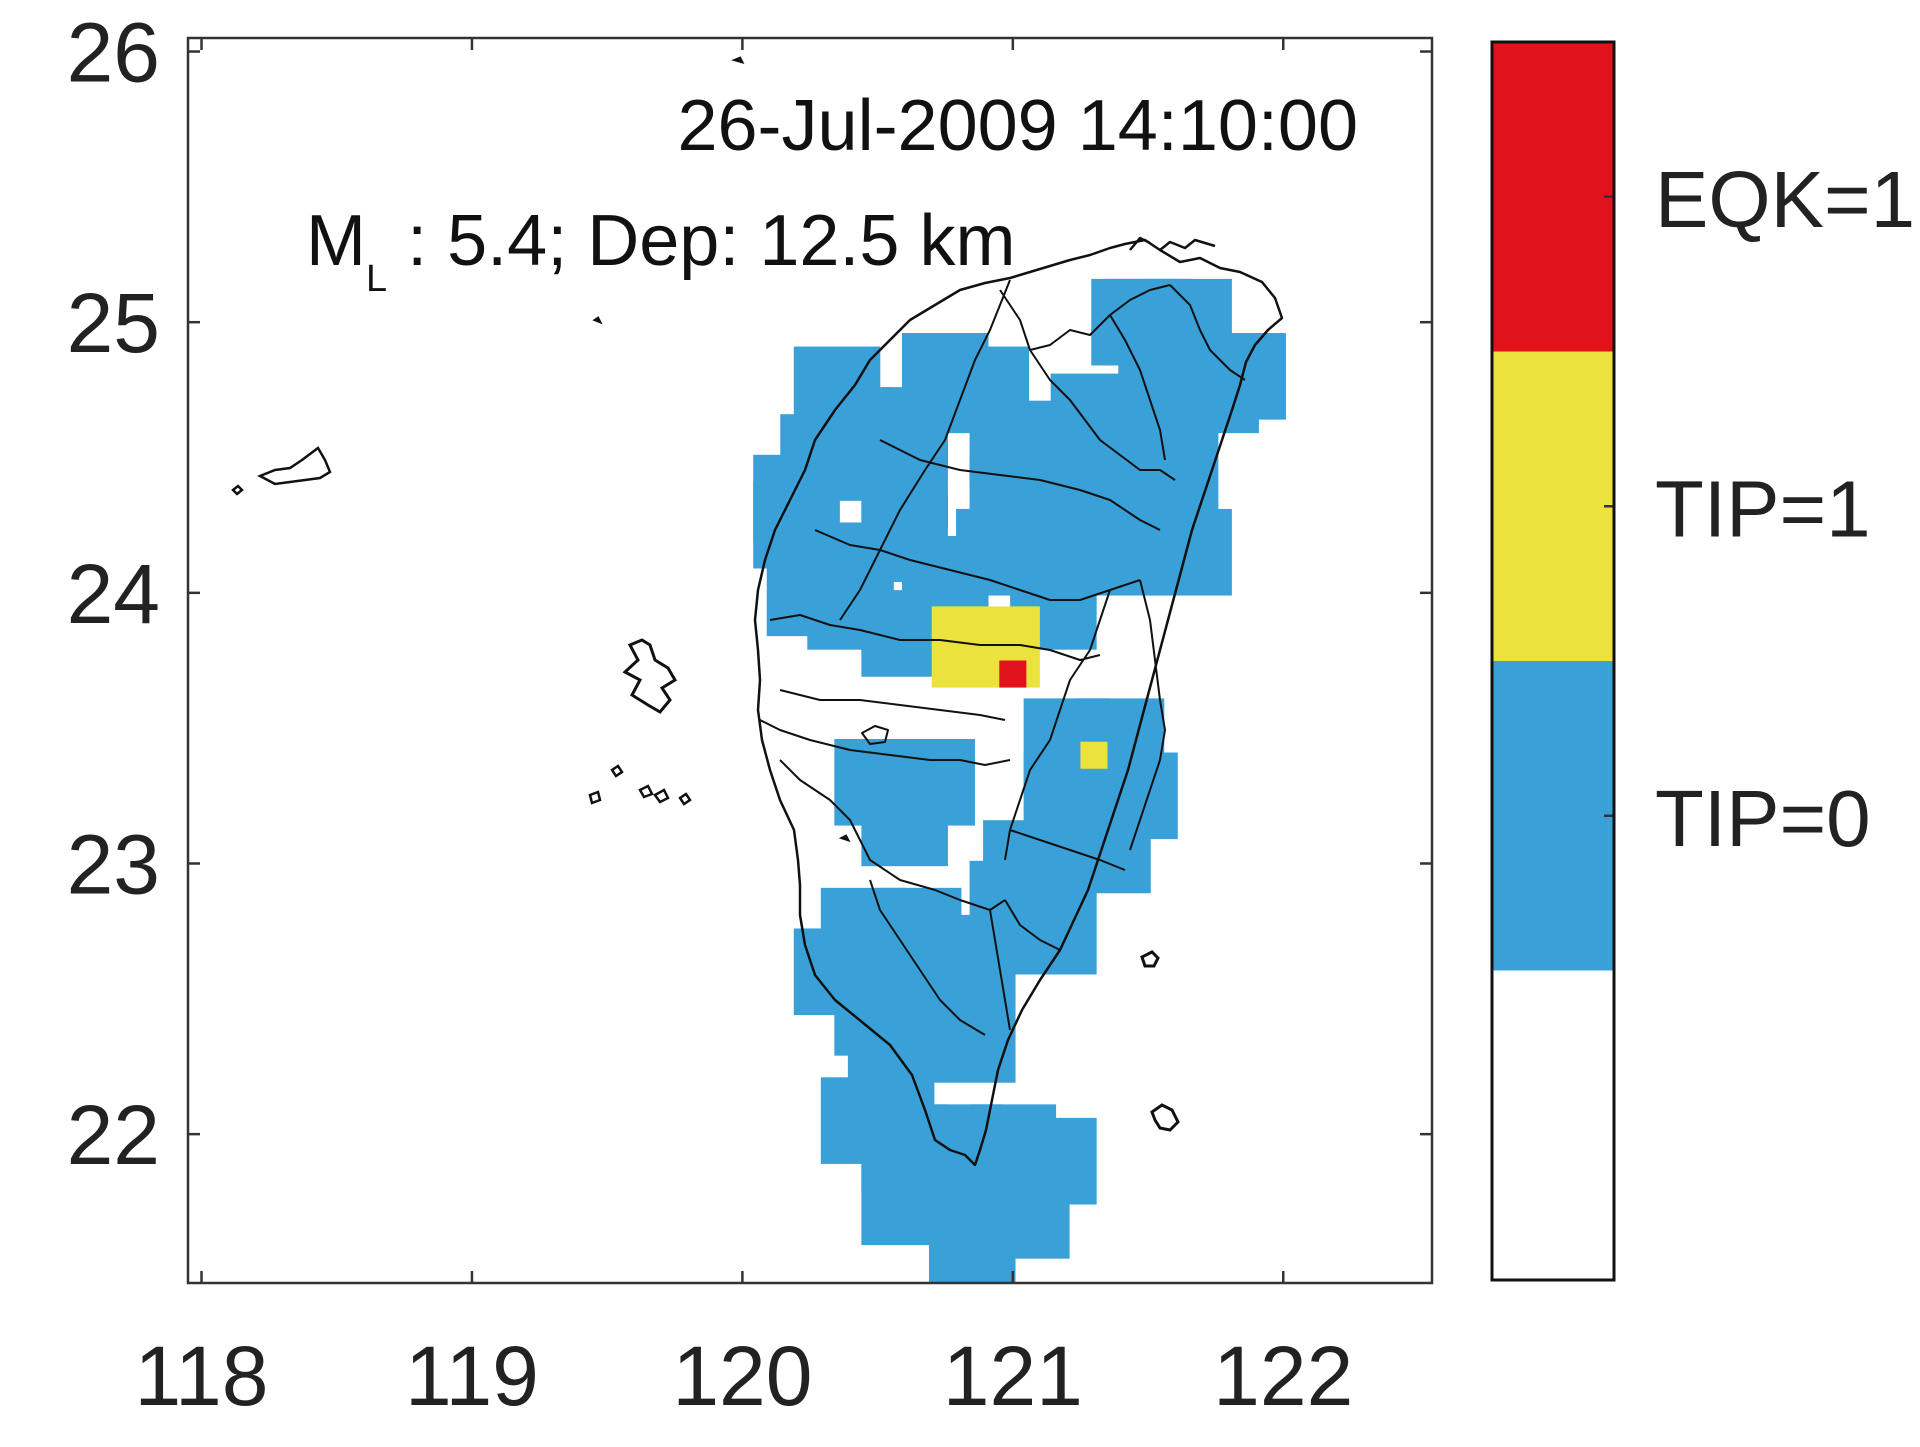 The height and width of the screenshot is (1447, 1920). Describe the element at coordinates (640, 785) in the screenshot. I see `penghu-islets-south` at that location.